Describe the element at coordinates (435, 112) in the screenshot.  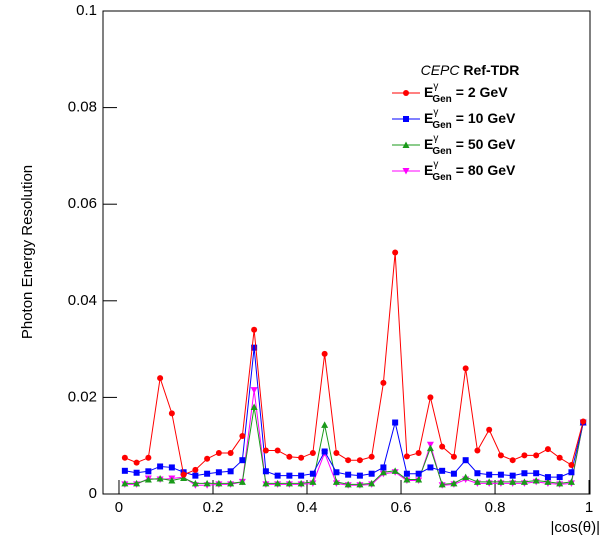
I see `legend-sup: γ` at that location.